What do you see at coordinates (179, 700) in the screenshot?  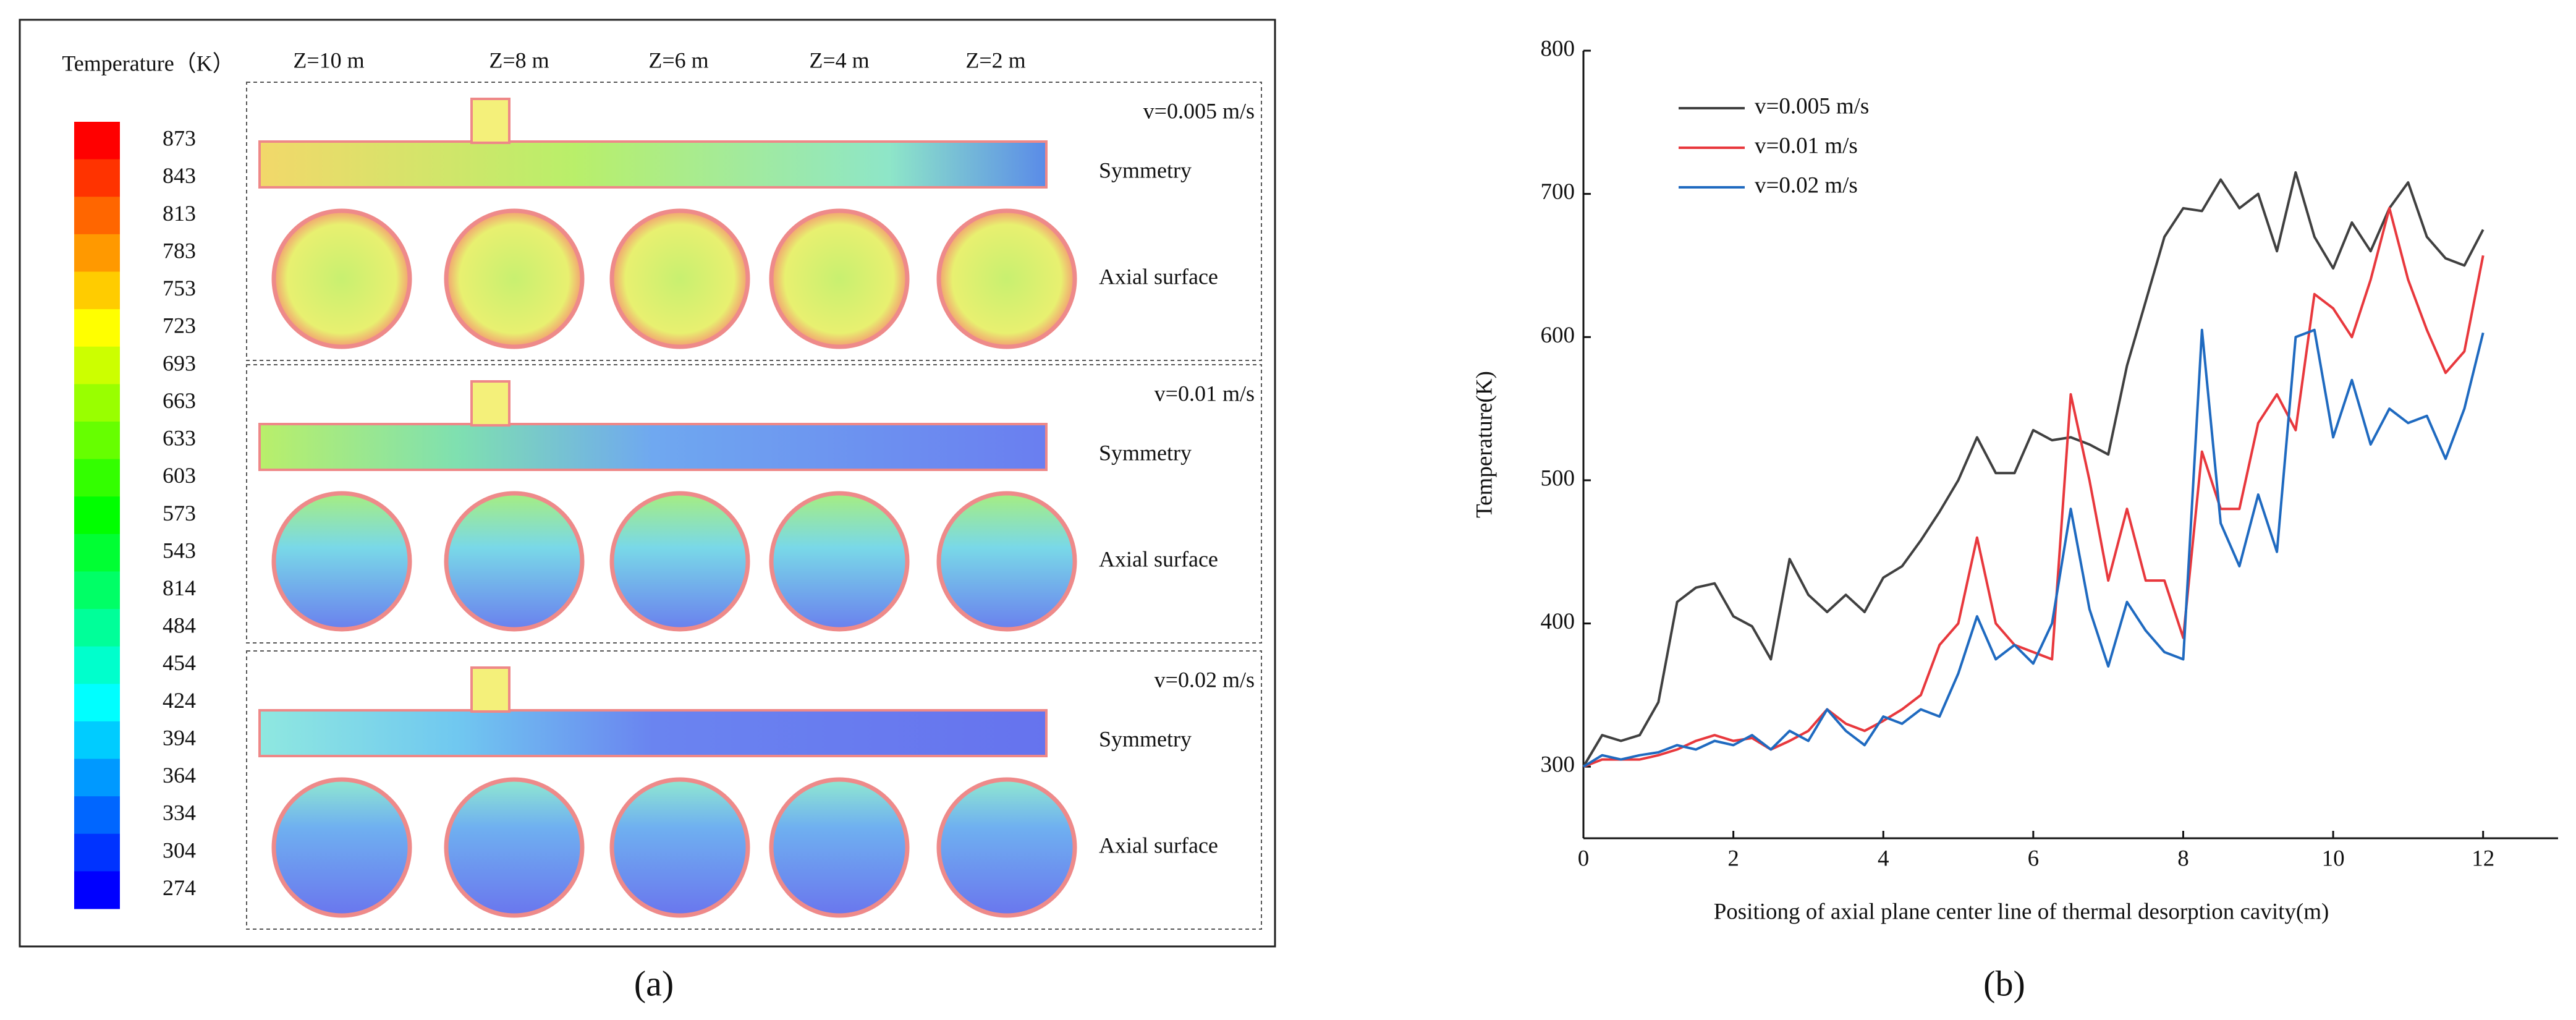 I see `colorbar-label: 424` at bounding box center [179, 700].